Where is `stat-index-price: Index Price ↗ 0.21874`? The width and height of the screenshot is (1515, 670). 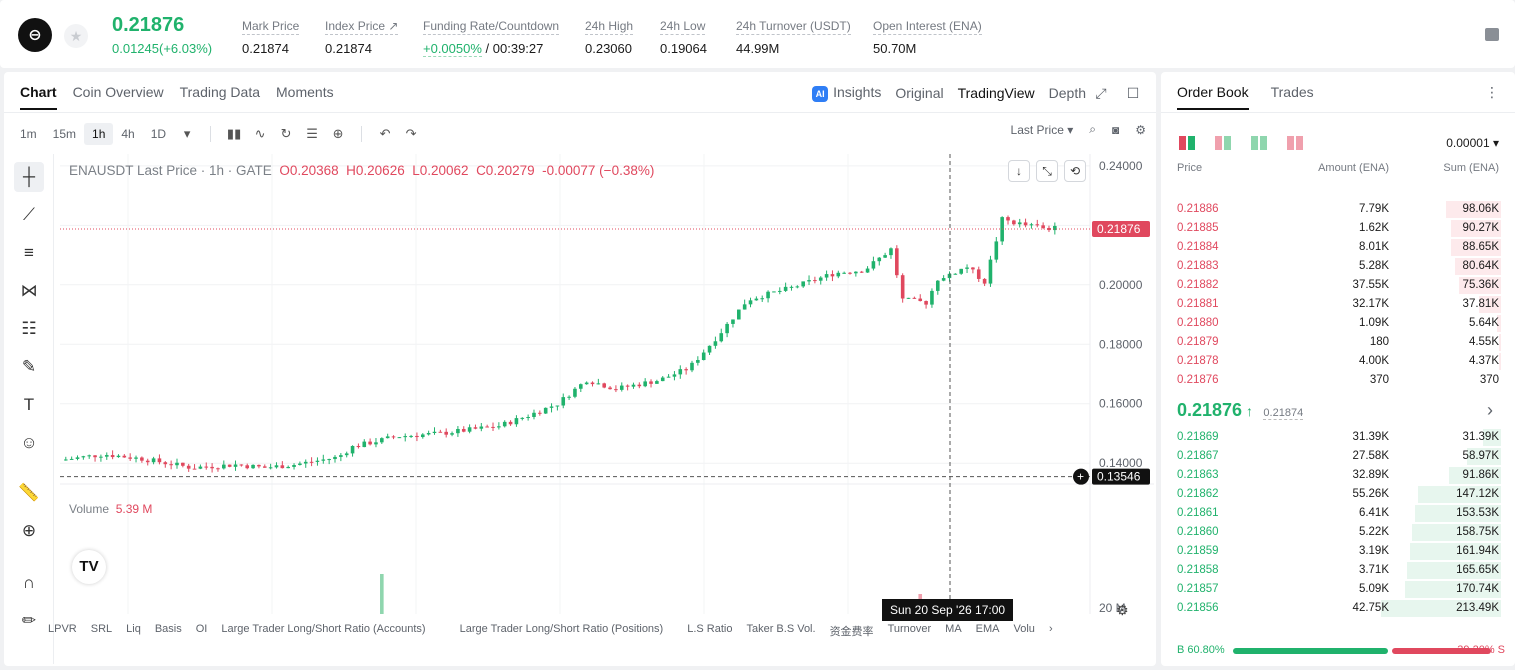
stat-index-price: Index Price ↗ 0.21874 is located at coordinates (362, 37).